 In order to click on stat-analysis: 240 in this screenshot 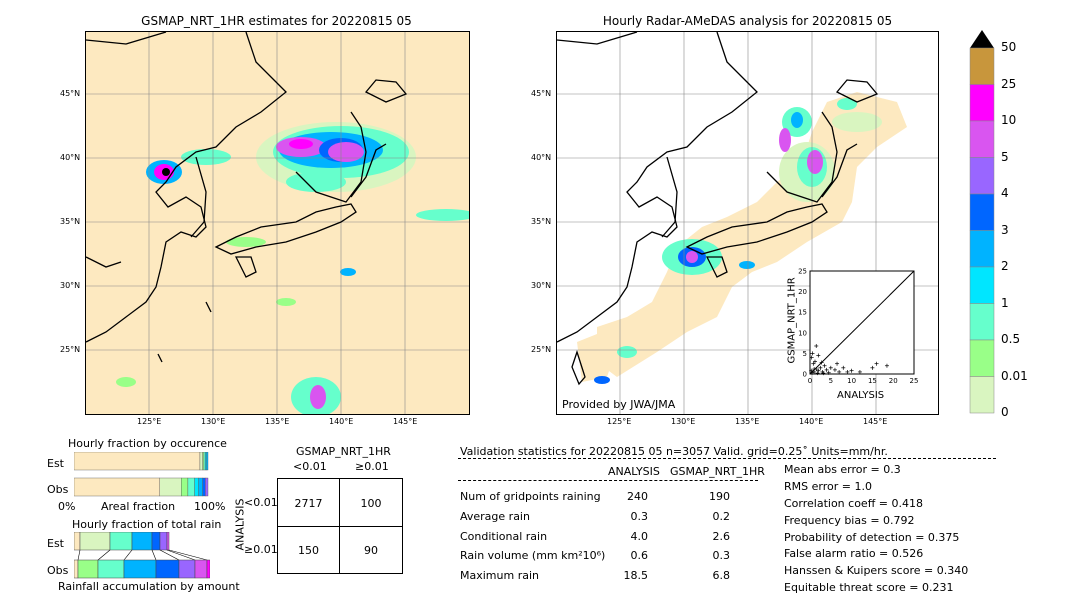, I will do `click(637, 496)`.